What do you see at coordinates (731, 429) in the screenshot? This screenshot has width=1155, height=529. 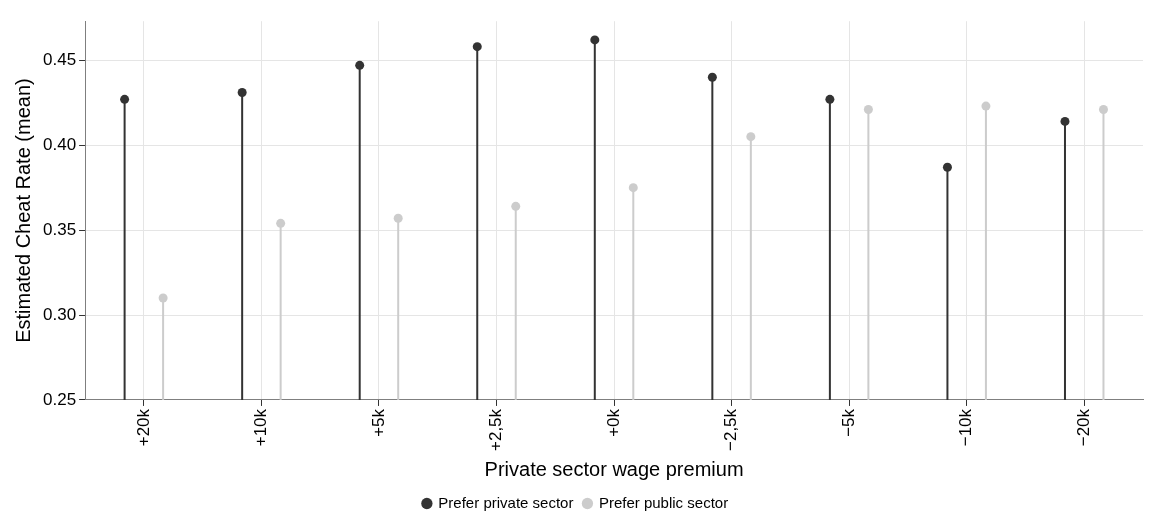 I see `x-tick-label: −2,5k` at bounding box center [731, 429].